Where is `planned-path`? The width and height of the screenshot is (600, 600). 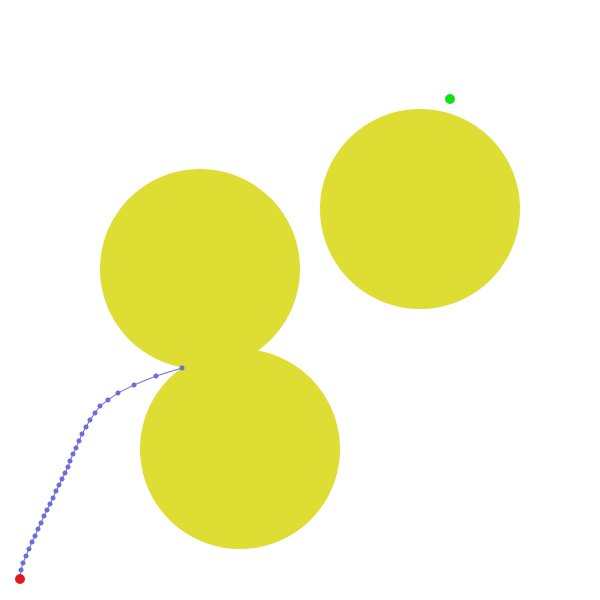 planned-path is located at coordinates (101, 472).